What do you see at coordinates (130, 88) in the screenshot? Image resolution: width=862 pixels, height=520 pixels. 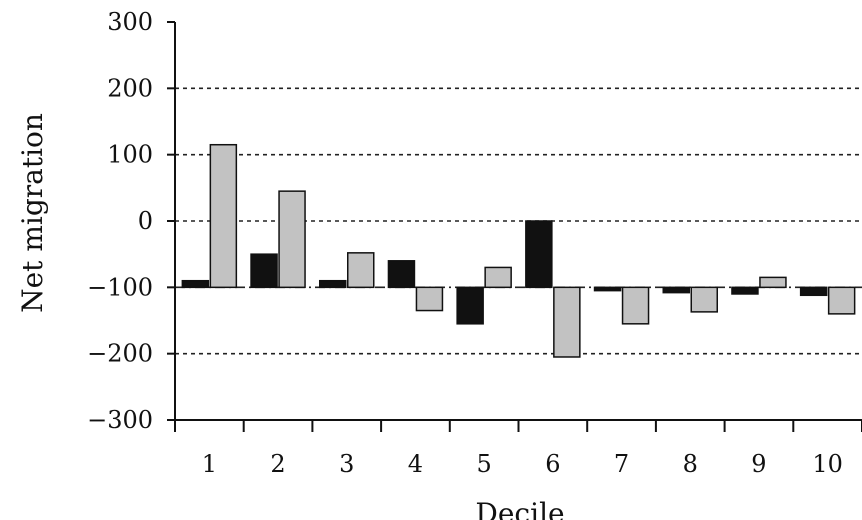 I see `y-tick-label: 200` at bounding box center [130, 88].